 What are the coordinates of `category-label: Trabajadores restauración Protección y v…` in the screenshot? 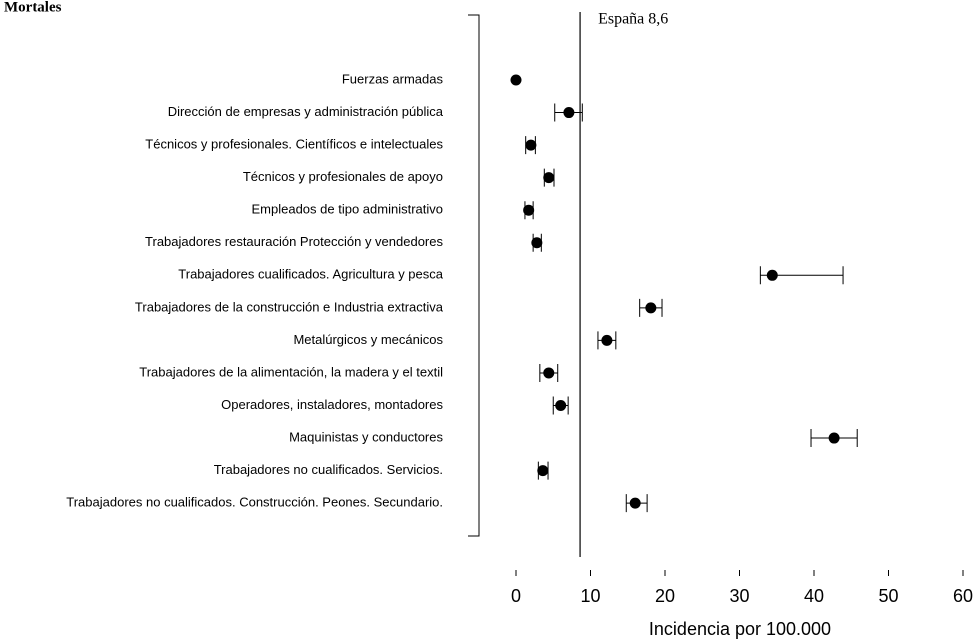 It's located at (294, 241).